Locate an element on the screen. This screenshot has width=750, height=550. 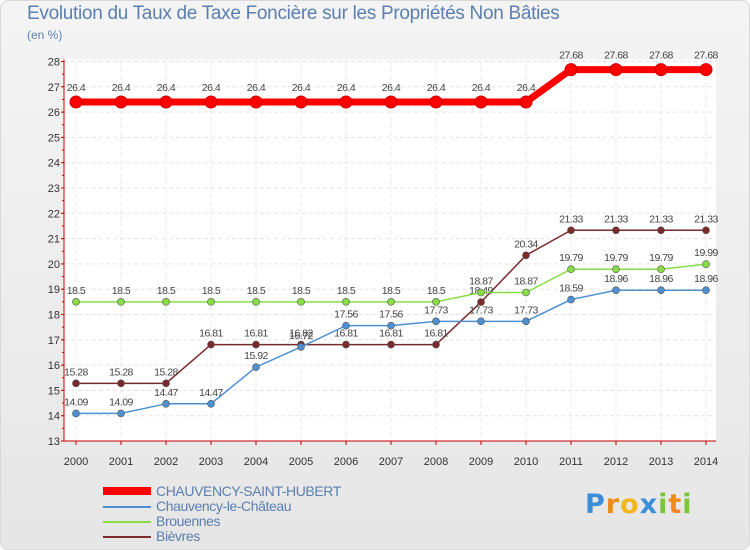
logo-letter: o is located at coordinates (630, 504).